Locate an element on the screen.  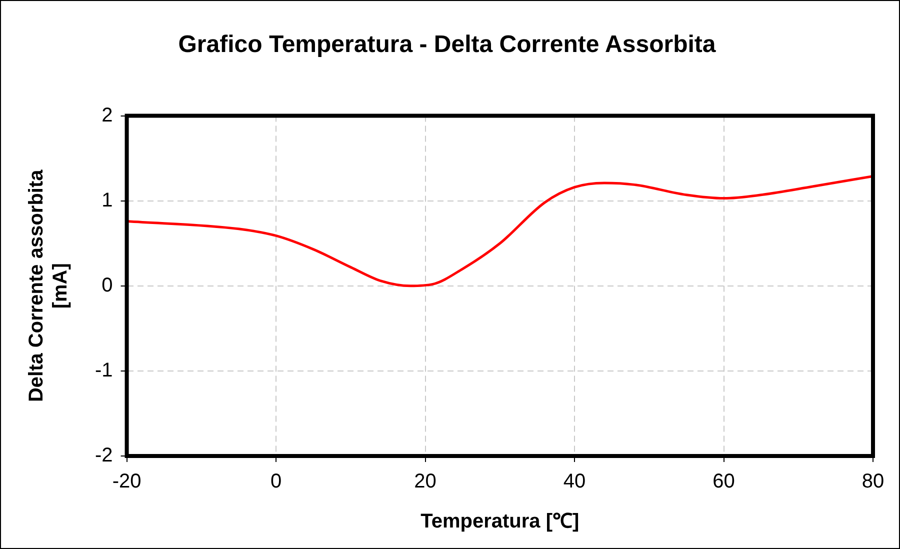
x-tick-label: 60 is located at coordinates (723, 481).